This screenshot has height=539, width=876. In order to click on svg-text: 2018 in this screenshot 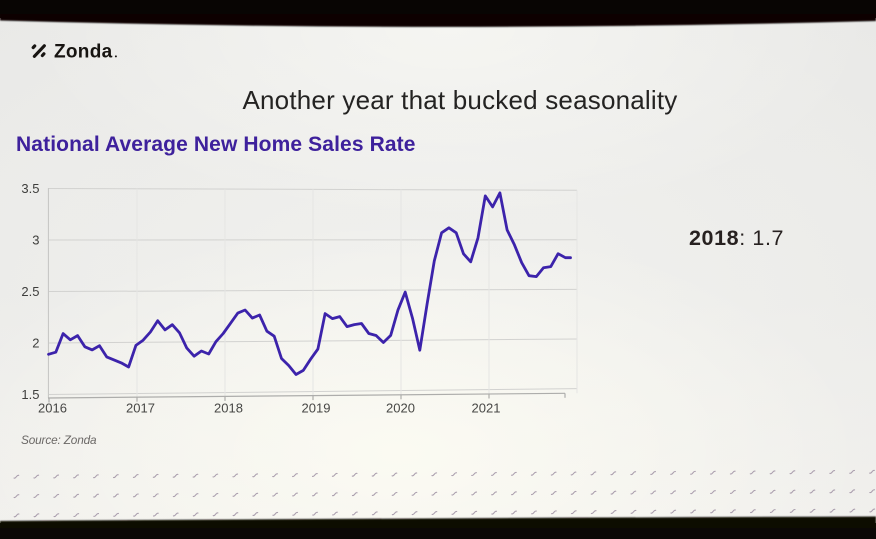, I will do `click(228, 408)`.